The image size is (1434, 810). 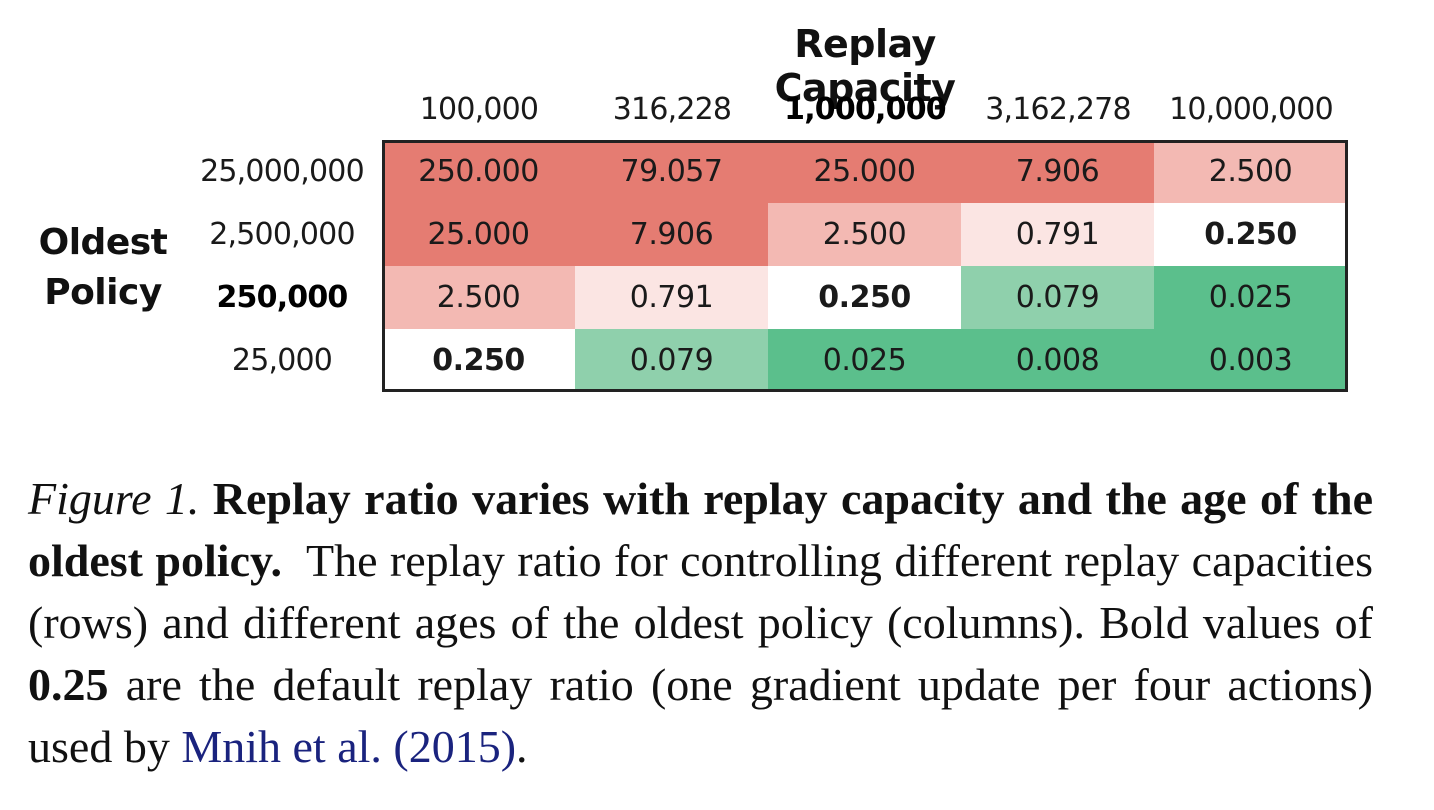 What do you see at coordinates (865, 109) in the screenshot?
I see `column-label: 1,000,000` at bounding box center [865, 109].